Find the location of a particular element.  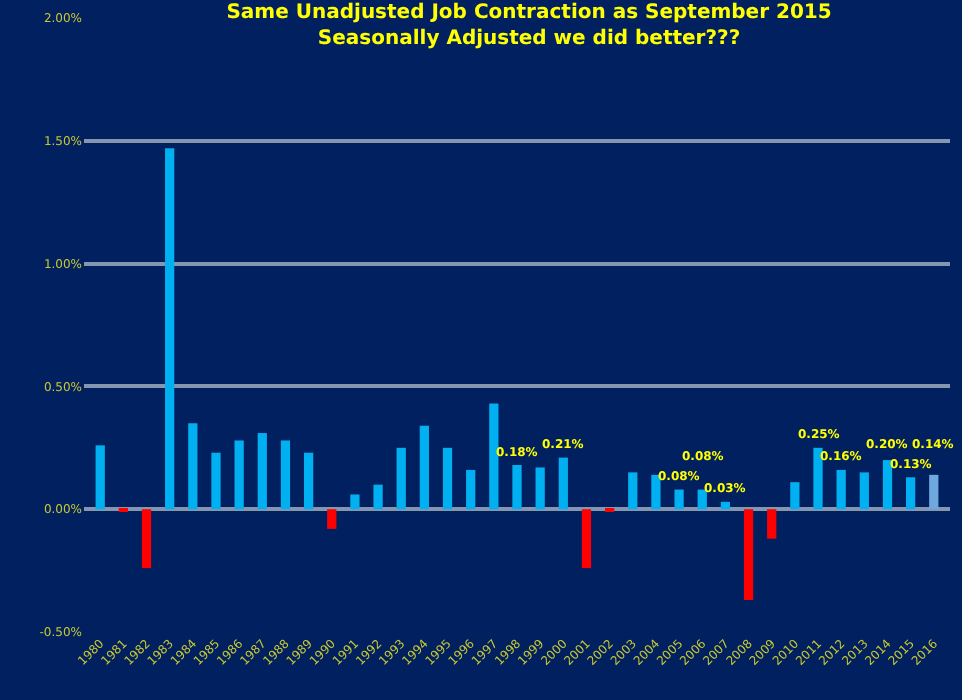

text: Seasonally Adjusted we did better??? is located at coordinates (529, 38).